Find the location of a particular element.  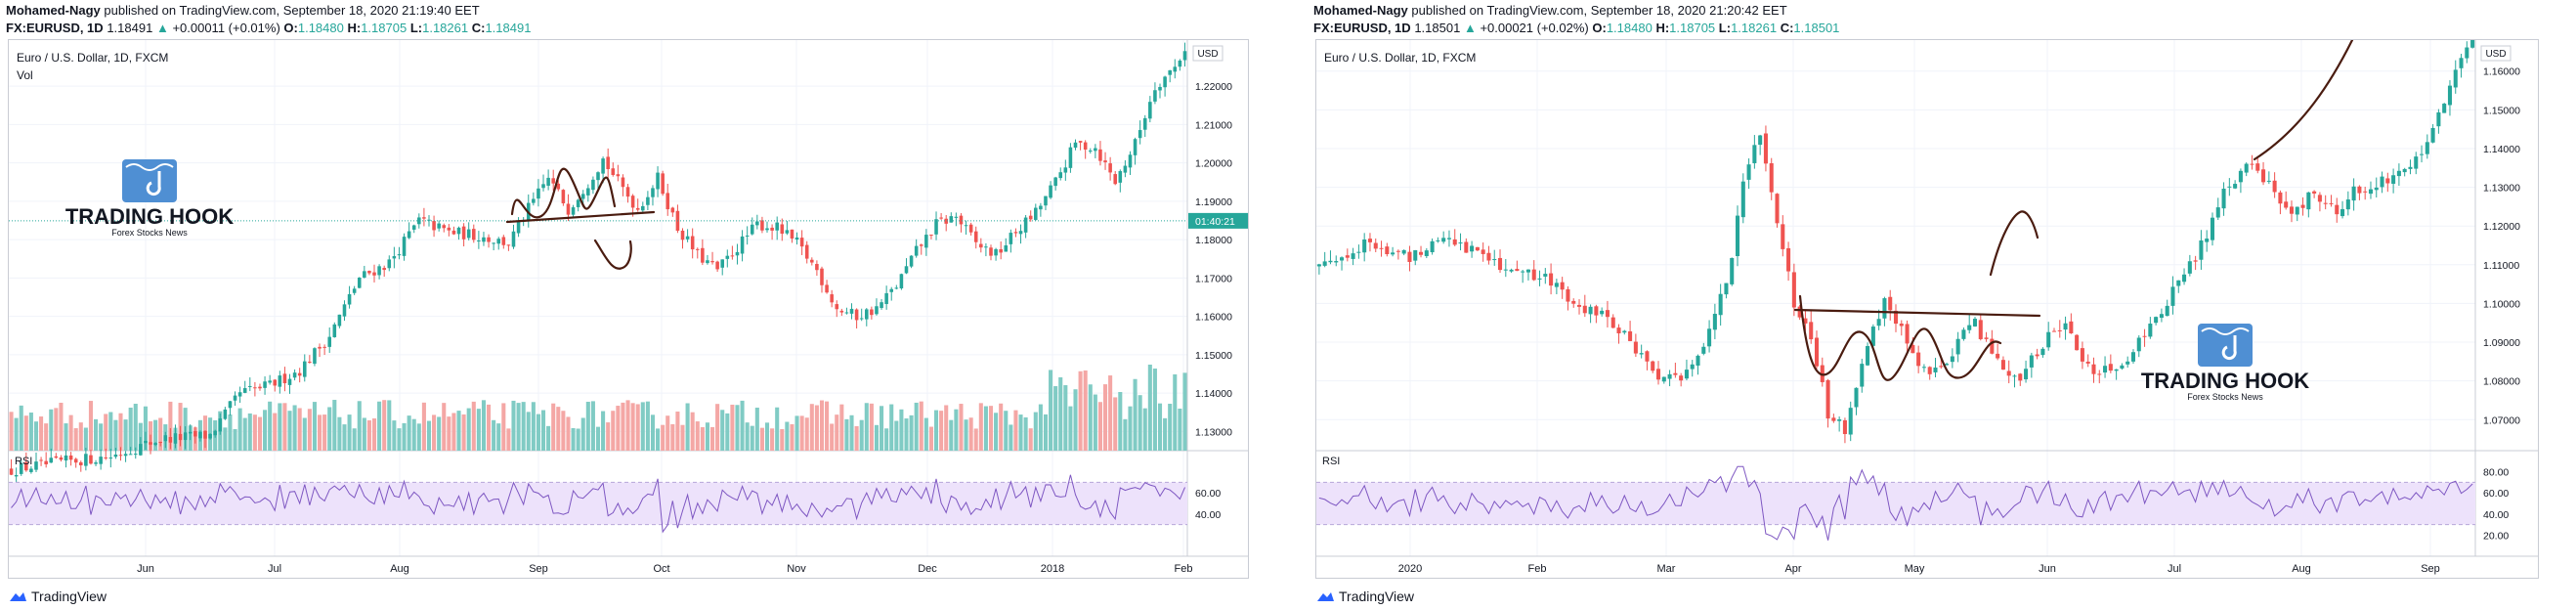

time-tick-label: Feb is located at coordinates (1538, 569).